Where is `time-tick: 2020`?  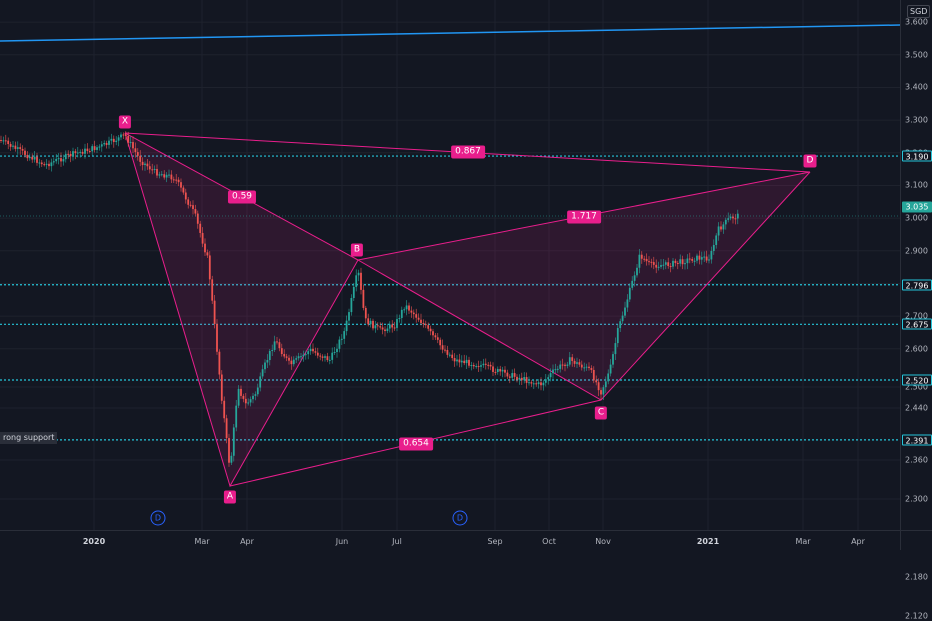 time-tick: 2020 is located at coordinates (94, 541).